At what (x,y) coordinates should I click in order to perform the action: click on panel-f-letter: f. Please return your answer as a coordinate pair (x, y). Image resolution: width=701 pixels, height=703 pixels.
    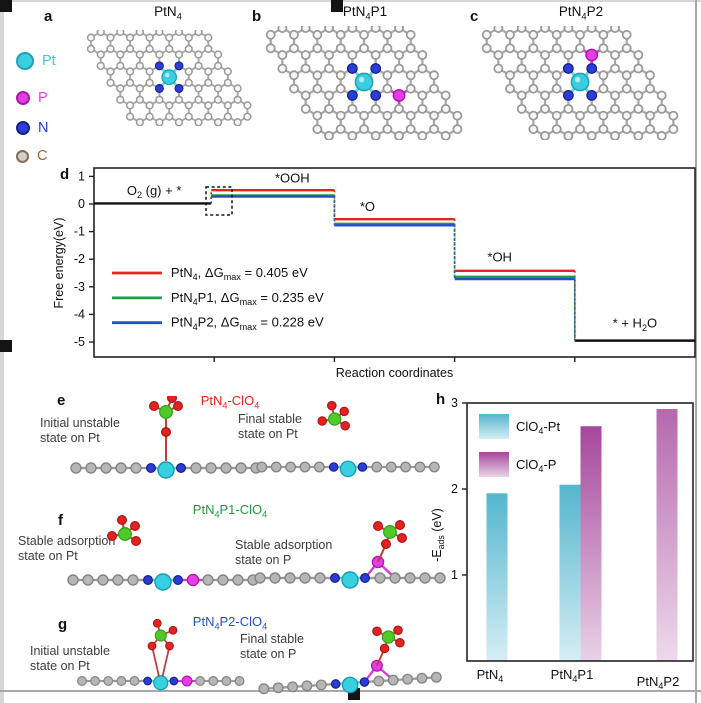
    Looking at the image, I should click on (60, 520).